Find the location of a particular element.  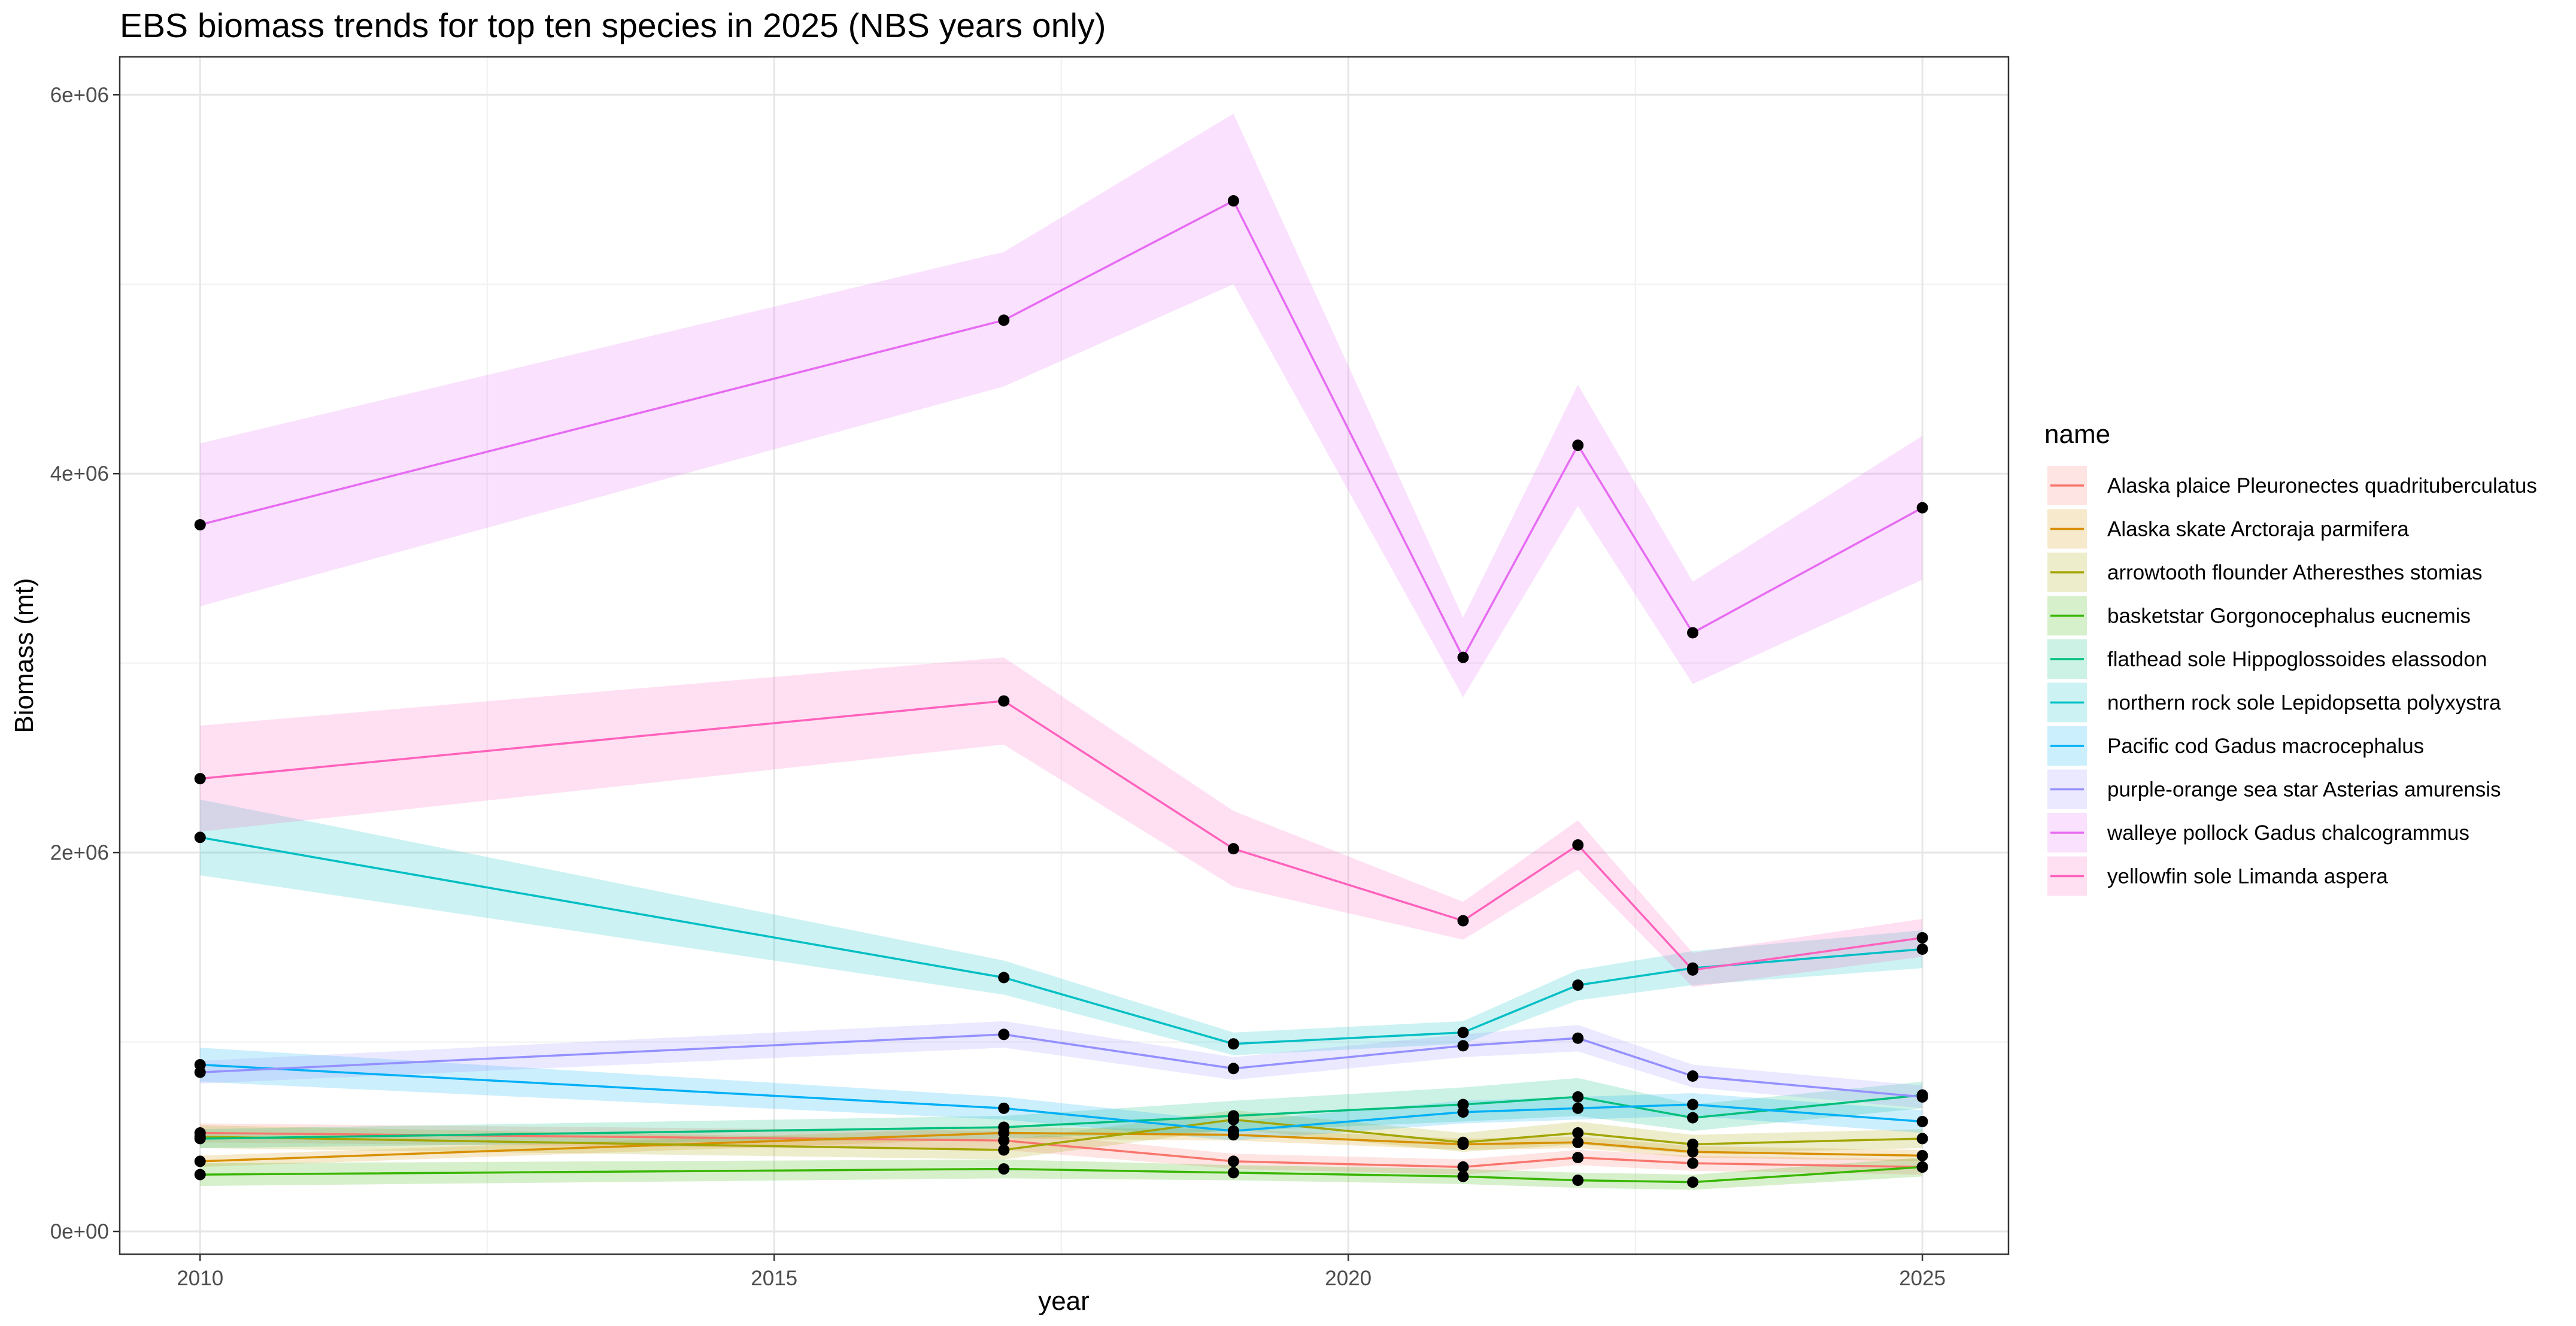

y-tick-label: 0e+00 is located at coordinates (79, 1231).